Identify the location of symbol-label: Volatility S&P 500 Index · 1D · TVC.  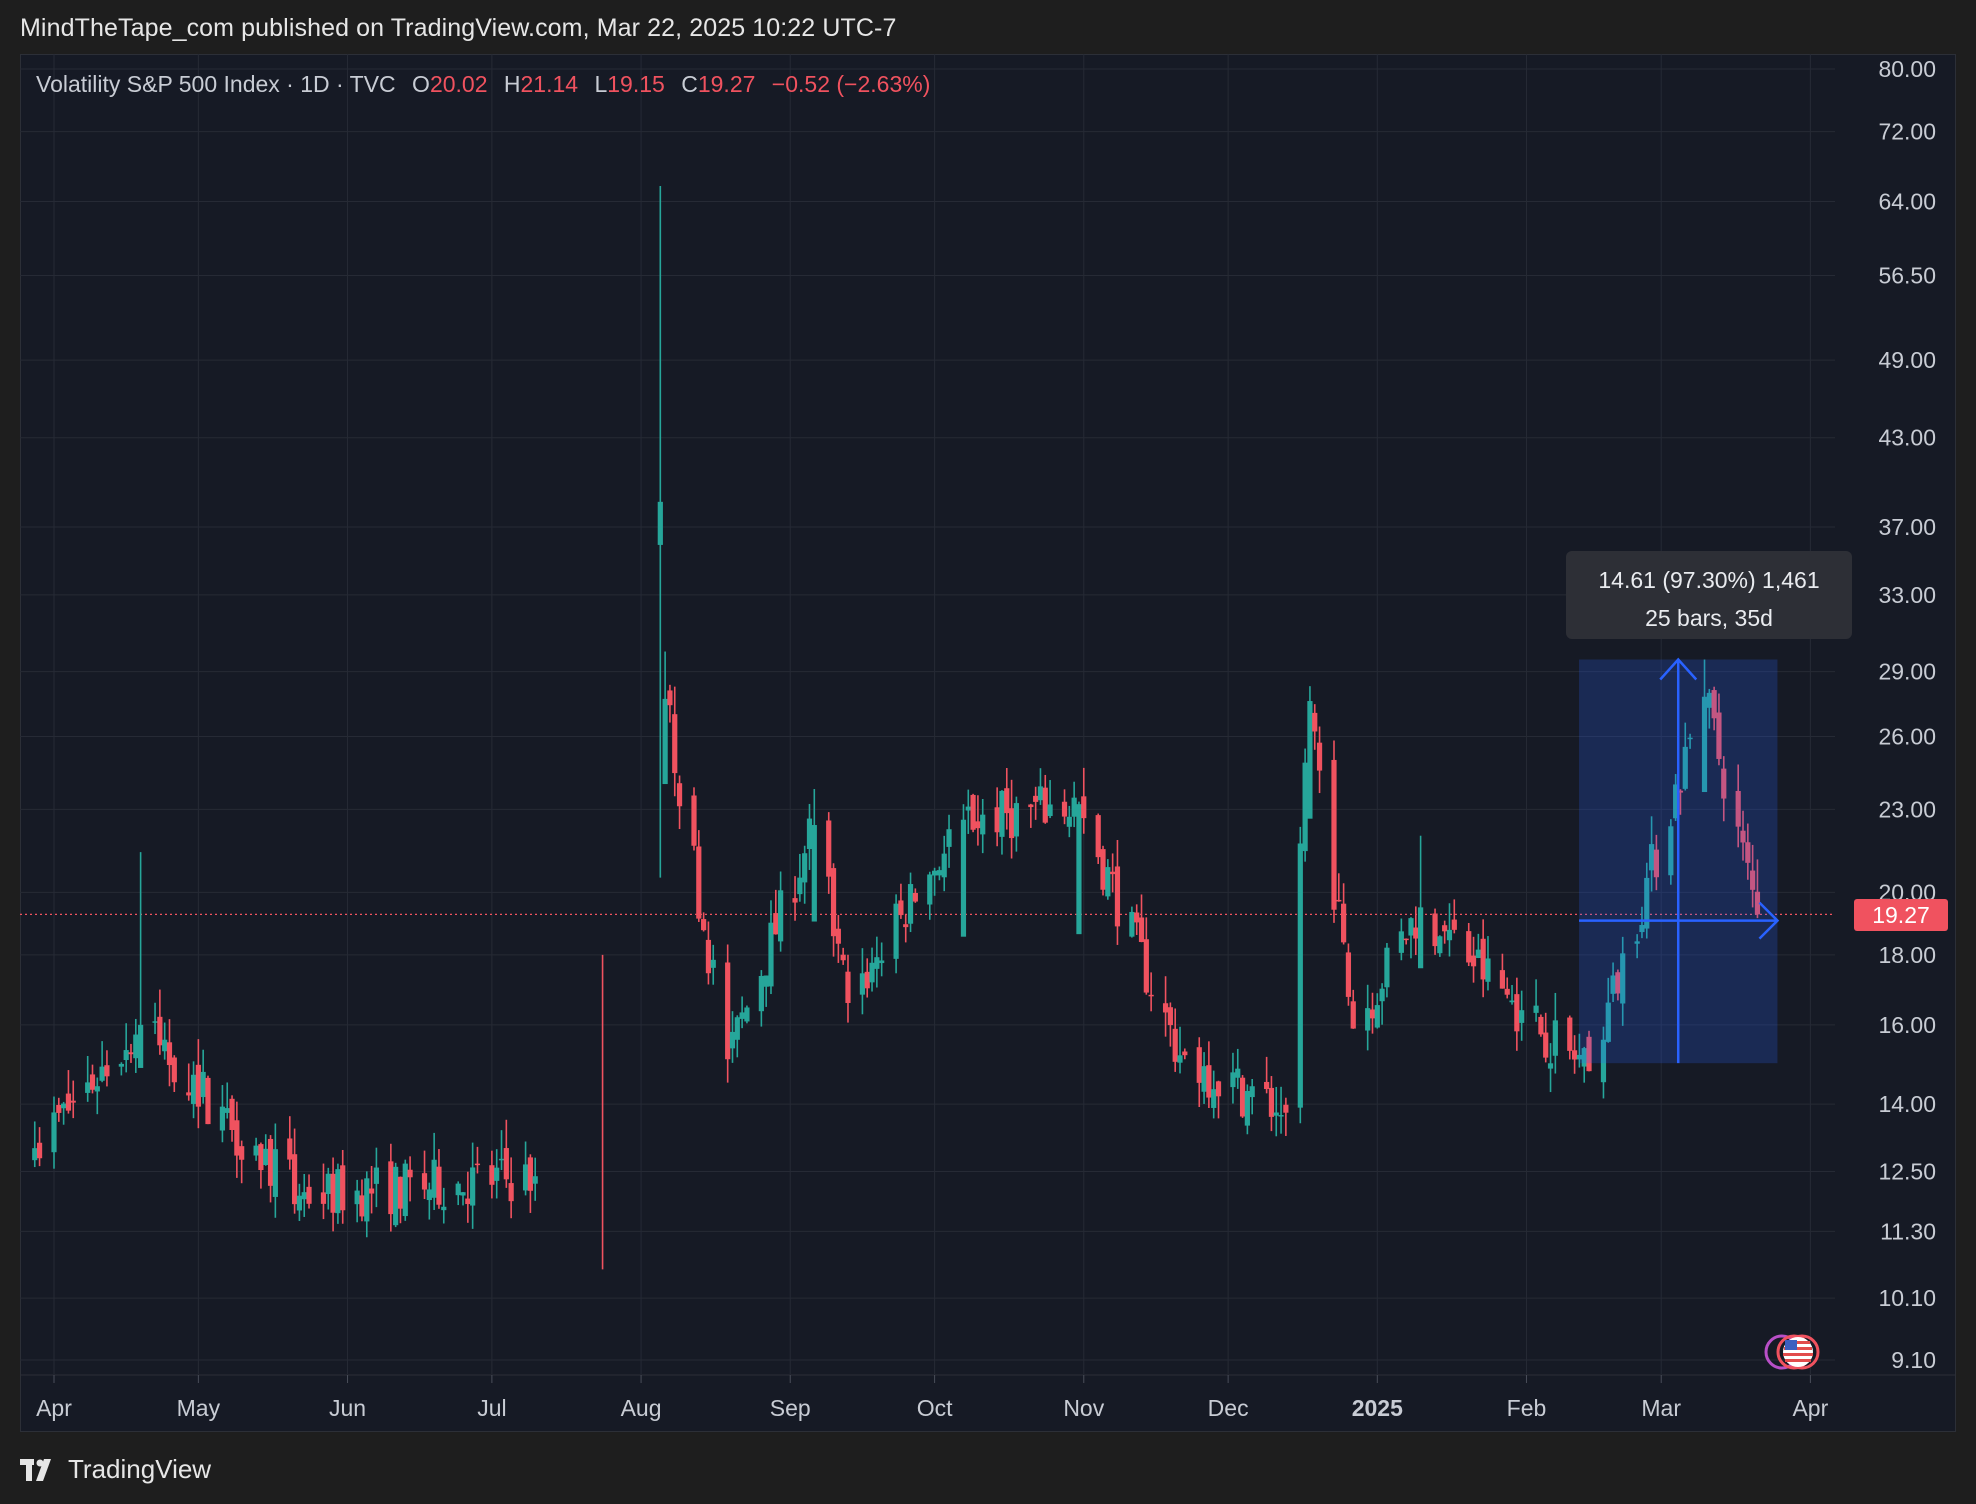
(216, 84).